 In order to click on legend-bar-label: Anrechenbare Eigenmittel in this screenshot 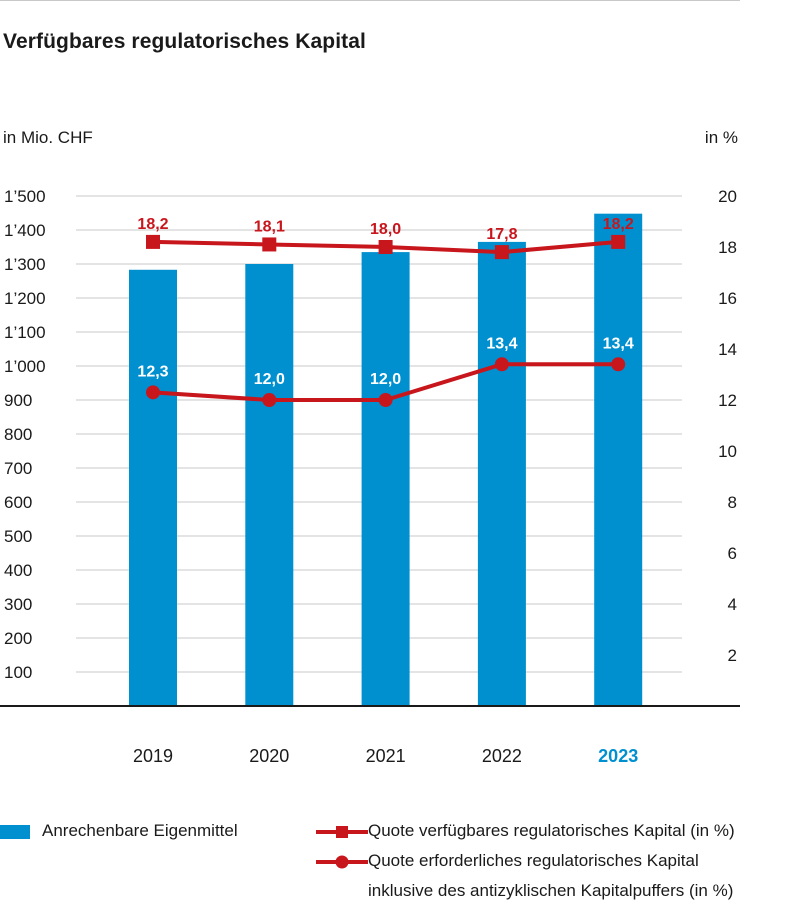, I will do `click(140, 830)`.